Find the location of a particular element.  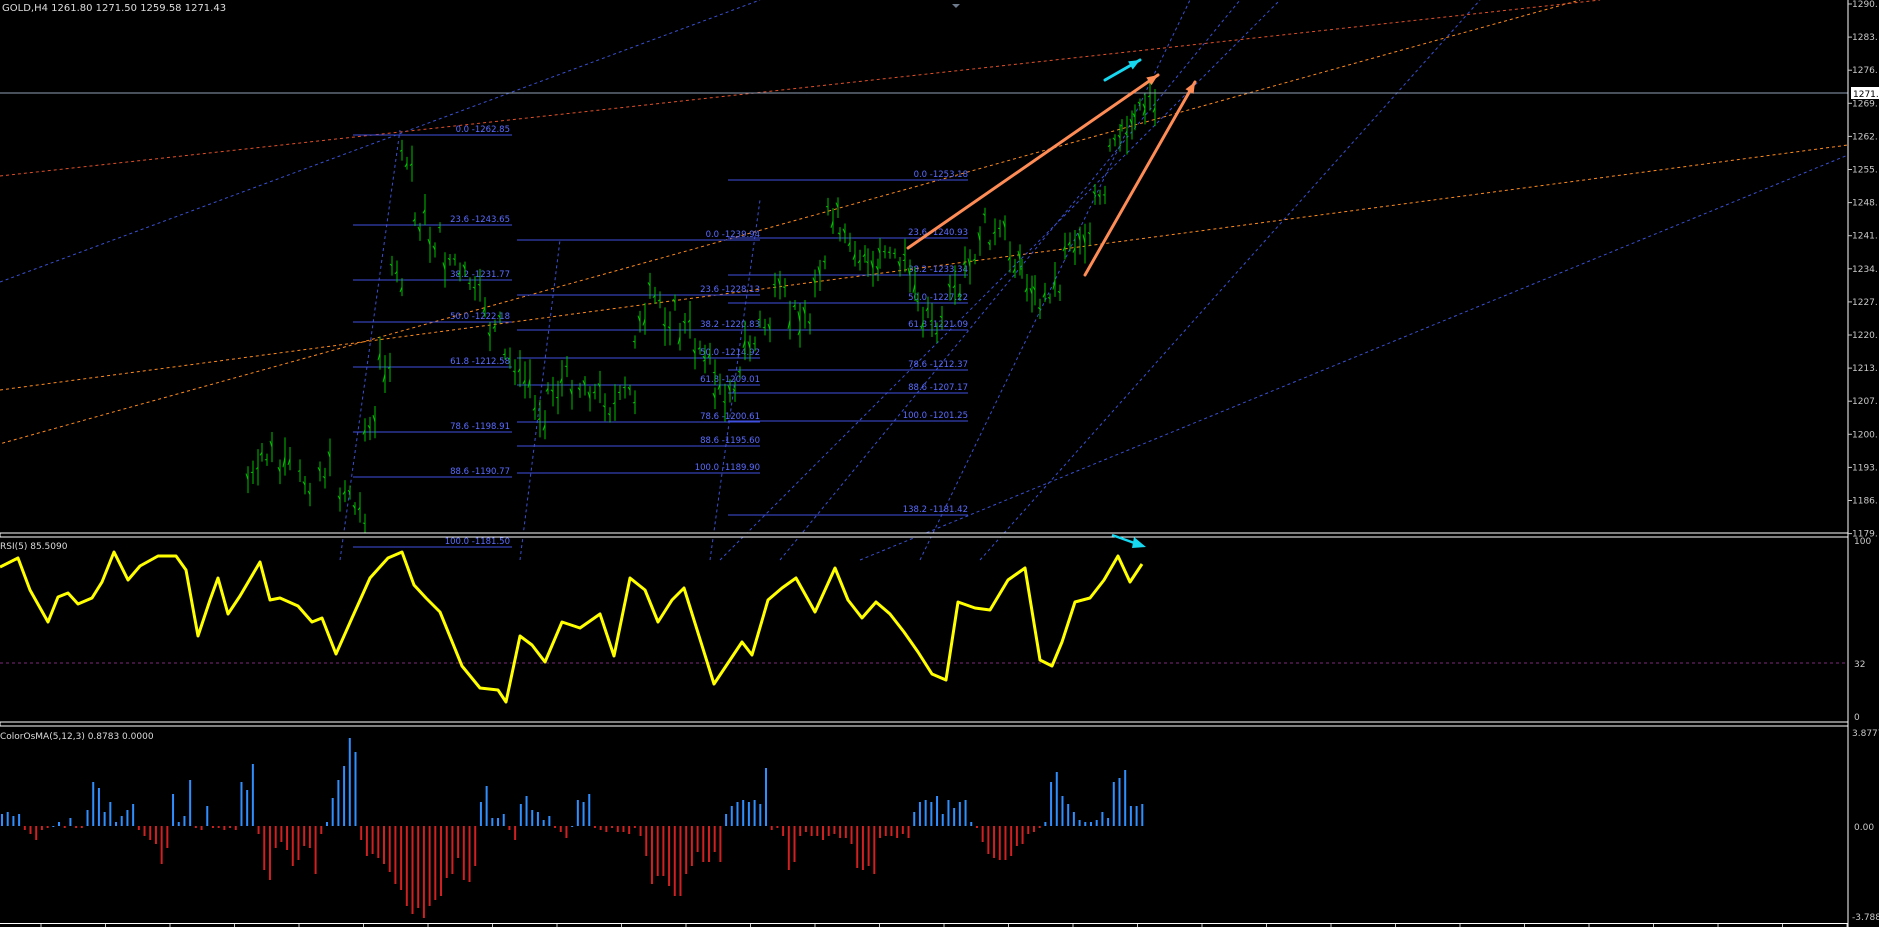

pane-separator-rsi is located at coordinates (924, 535).